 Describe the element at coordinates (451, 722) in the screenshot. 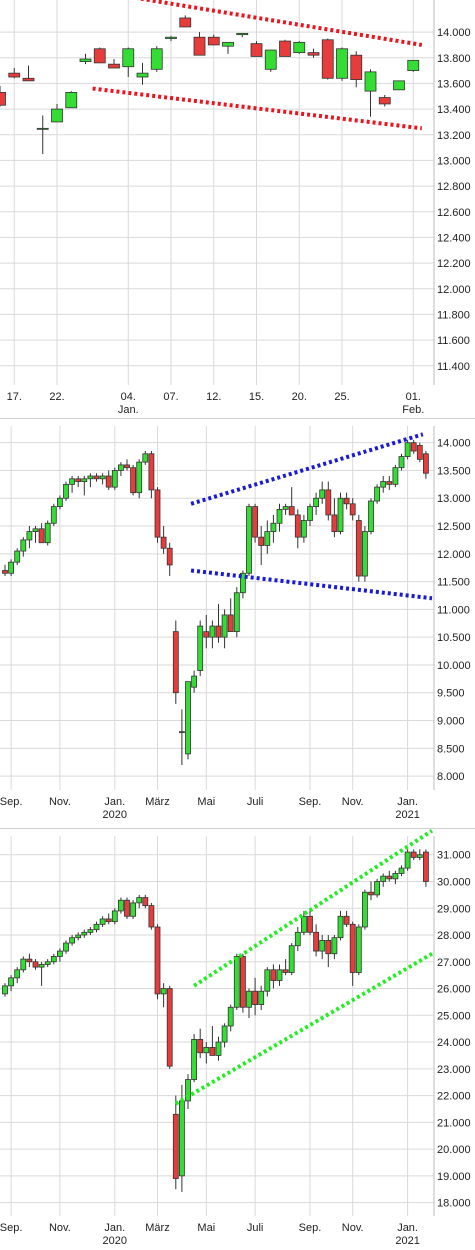

I see `y-tick-label: 9.000` at that location.